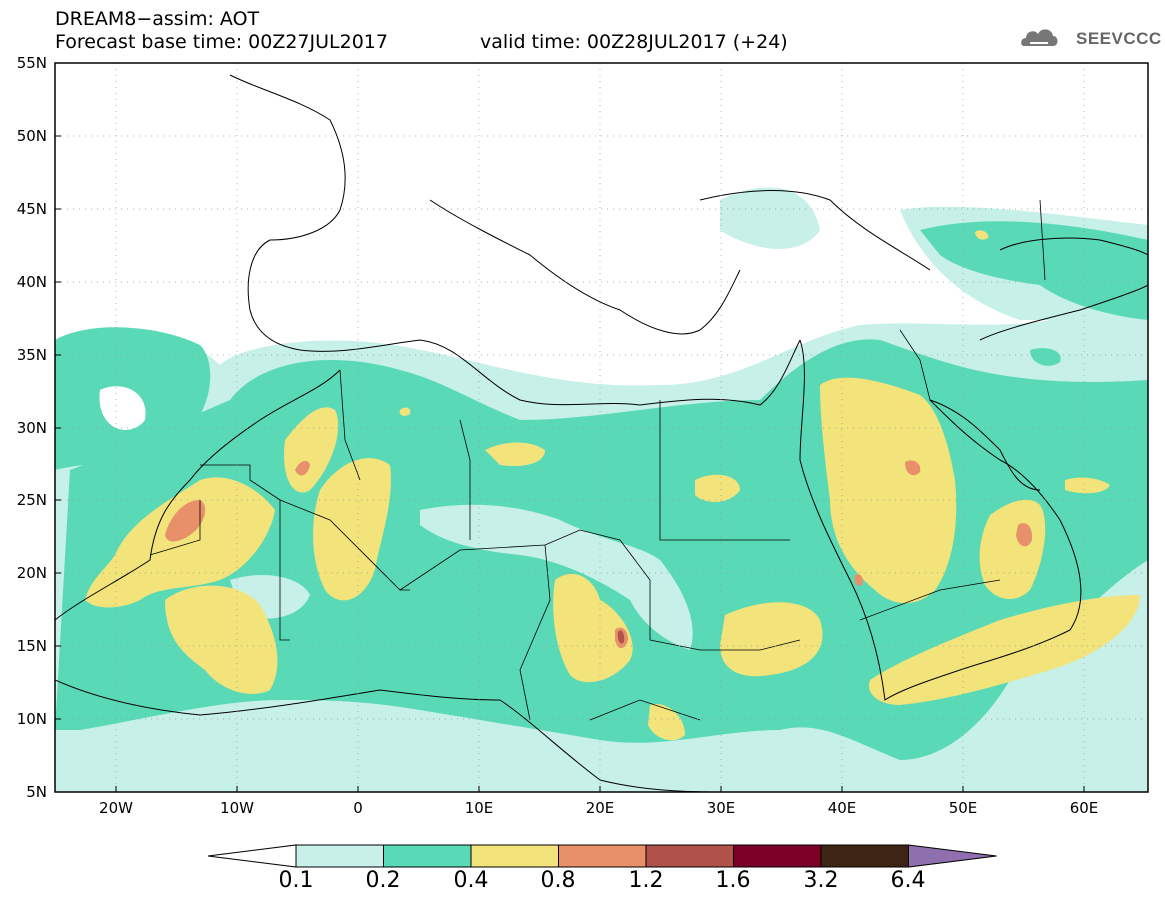 The image size is (1165, 905). I want to click on colorbar-label: 0.4, so click(471, 880).